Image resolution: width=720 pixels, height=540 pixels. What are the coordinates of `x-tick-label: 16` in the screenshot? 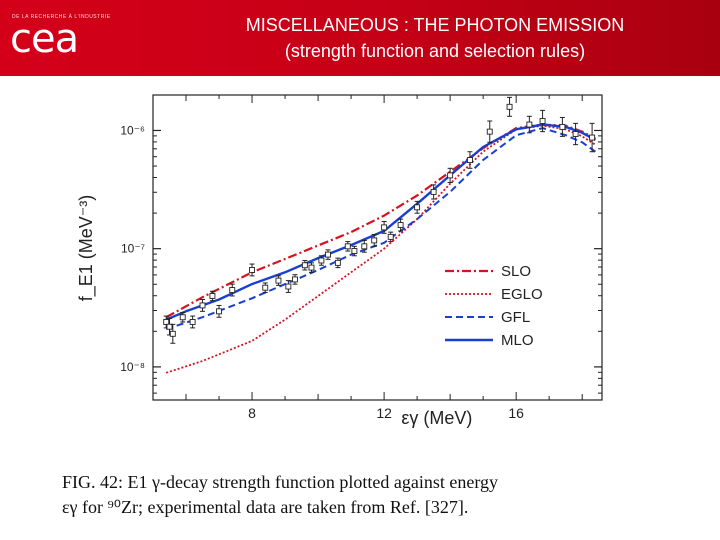 It's located at (516, 413).